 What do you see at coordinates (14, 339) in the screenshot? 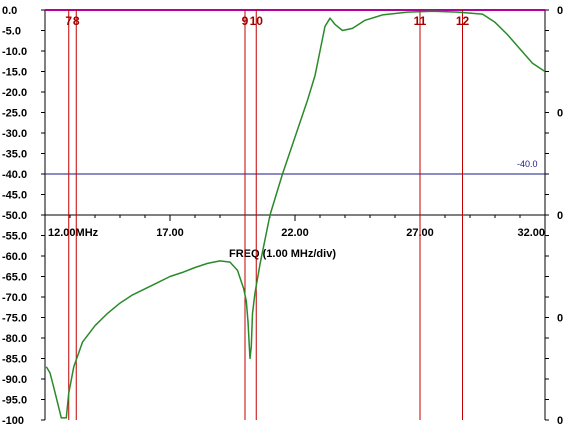
I see `y-tick-label: -80.0` at bounding box center [14, 339].